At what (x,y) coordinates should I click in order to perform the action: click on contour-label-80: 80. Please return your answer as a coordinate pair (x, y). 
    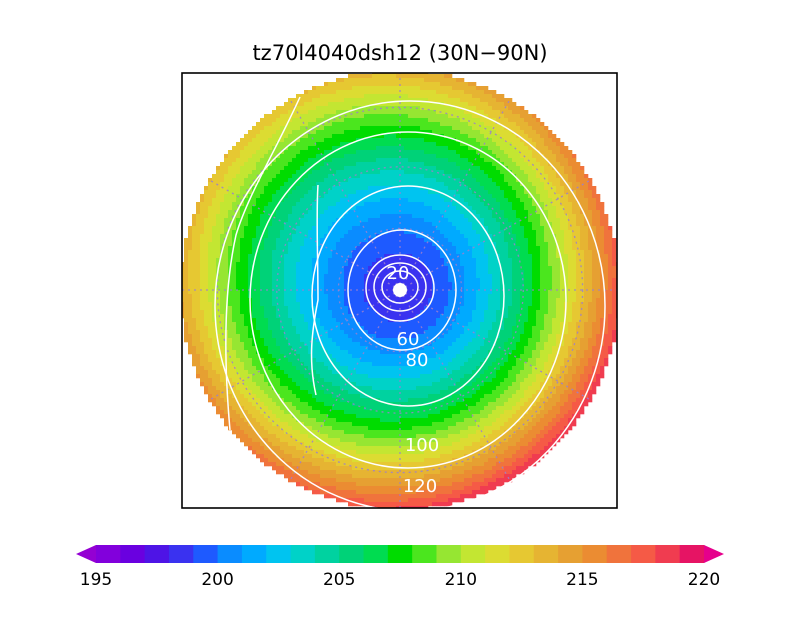
    Looking at the image, I should click on (417, 360).